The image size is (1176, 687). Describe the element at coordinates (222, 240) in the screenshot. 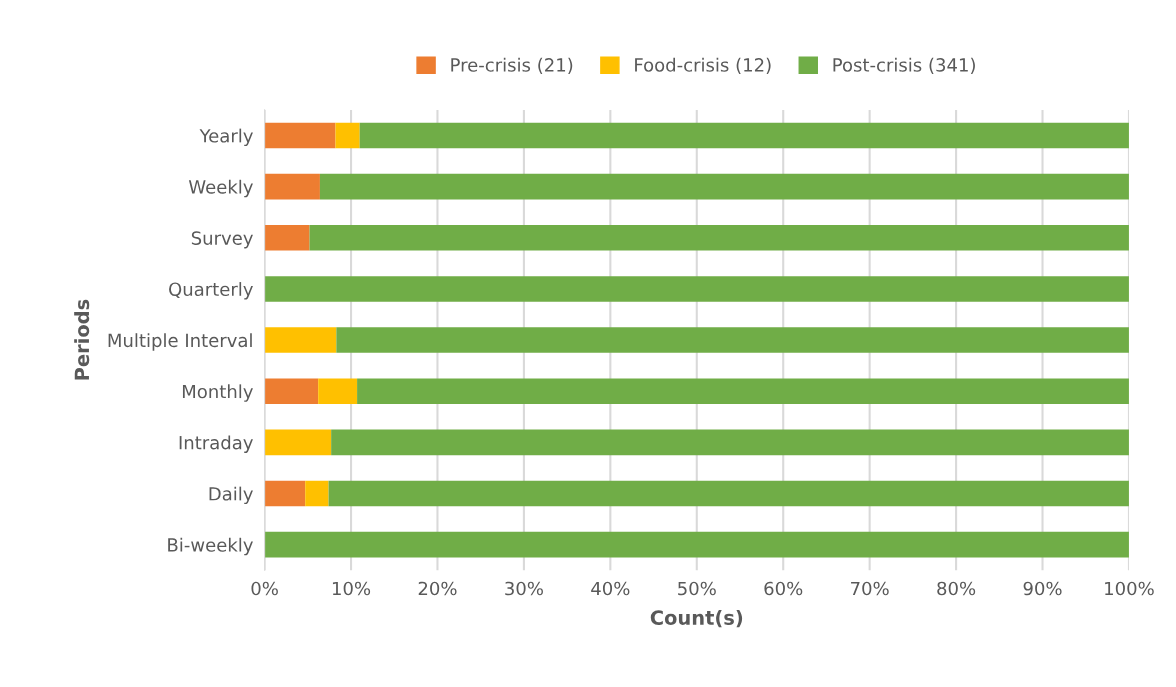

I see `y-tick-label: Survey` at that location.